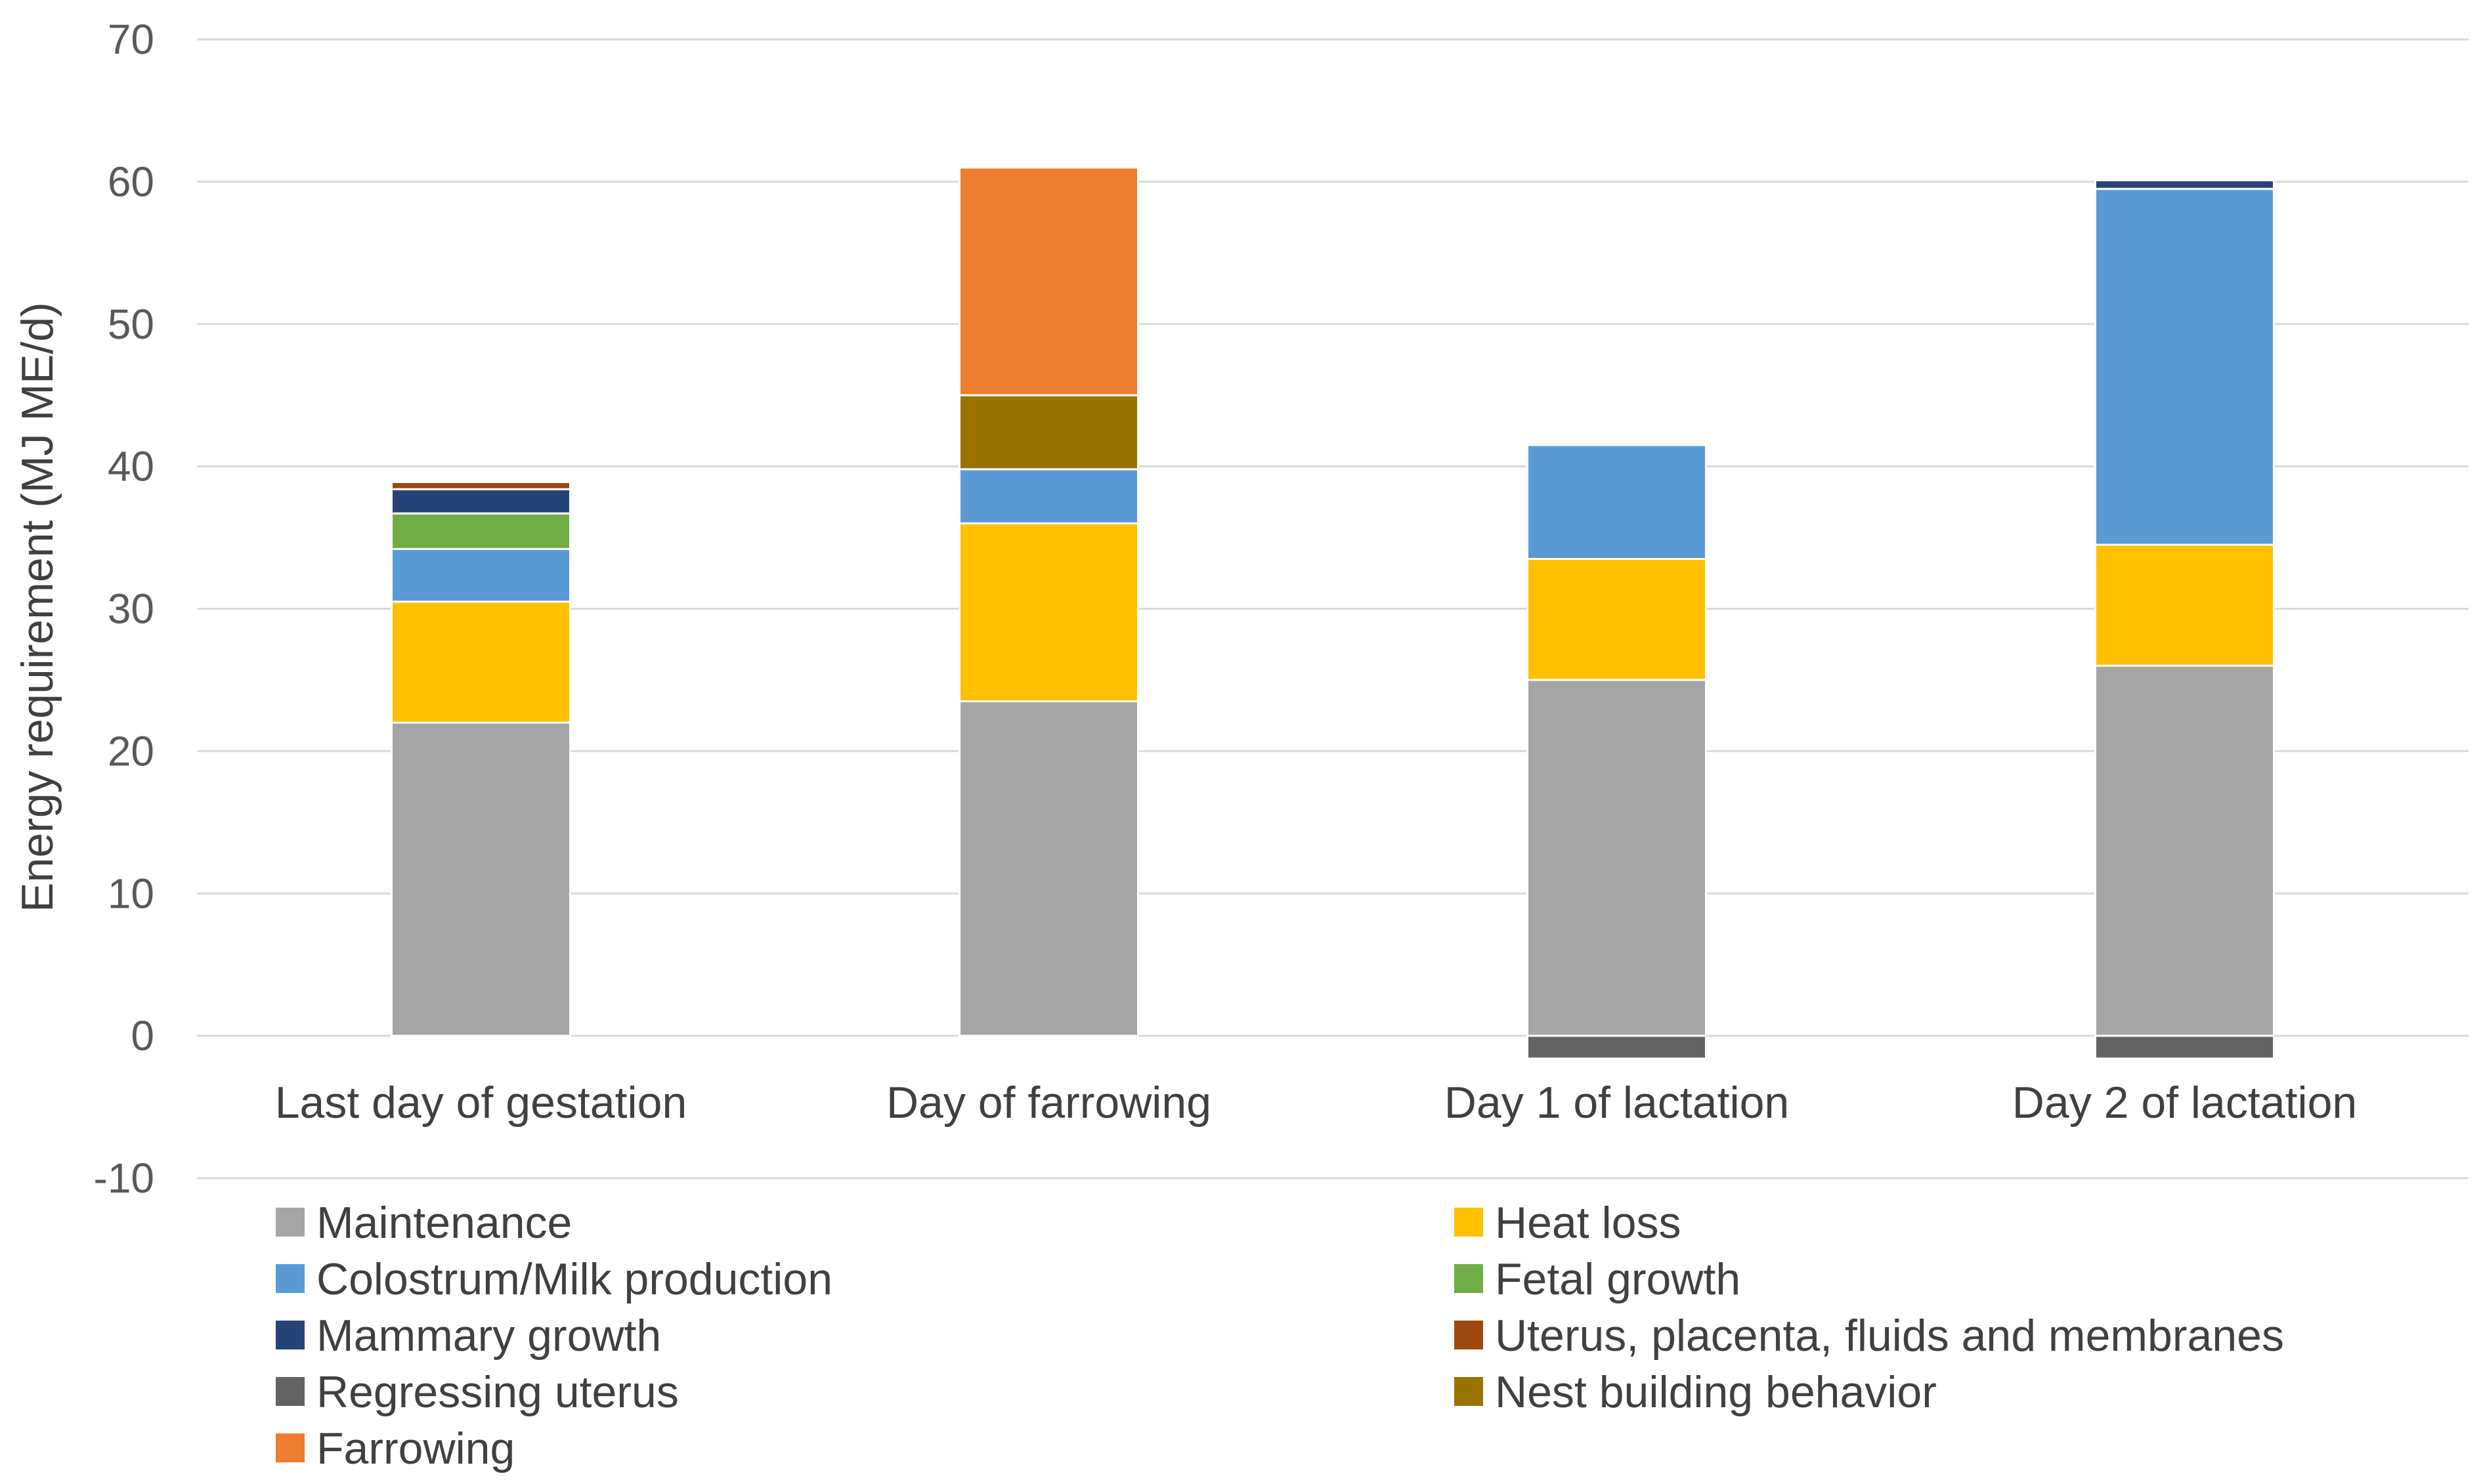 This screenshot has width=2481, height=1484. Describe the element at coordinates (1616, 1103) in the screenshot. I see `x-category-label: Day 1 of lactation` at that location.